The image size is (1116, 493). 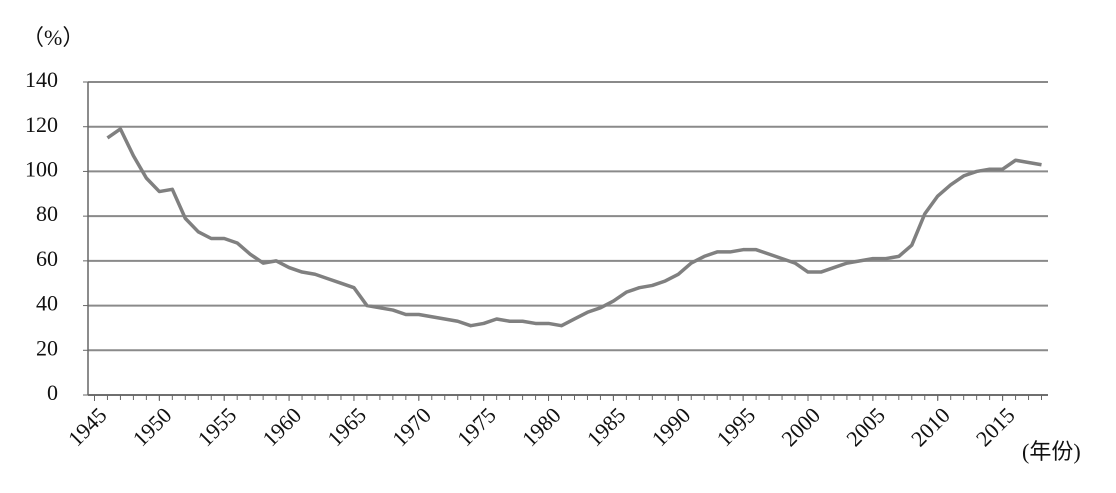 What do you see at coordinates (52, 392) in the screenshot?
I see `y-tick-label: 0` at bounding box center [52, 392].